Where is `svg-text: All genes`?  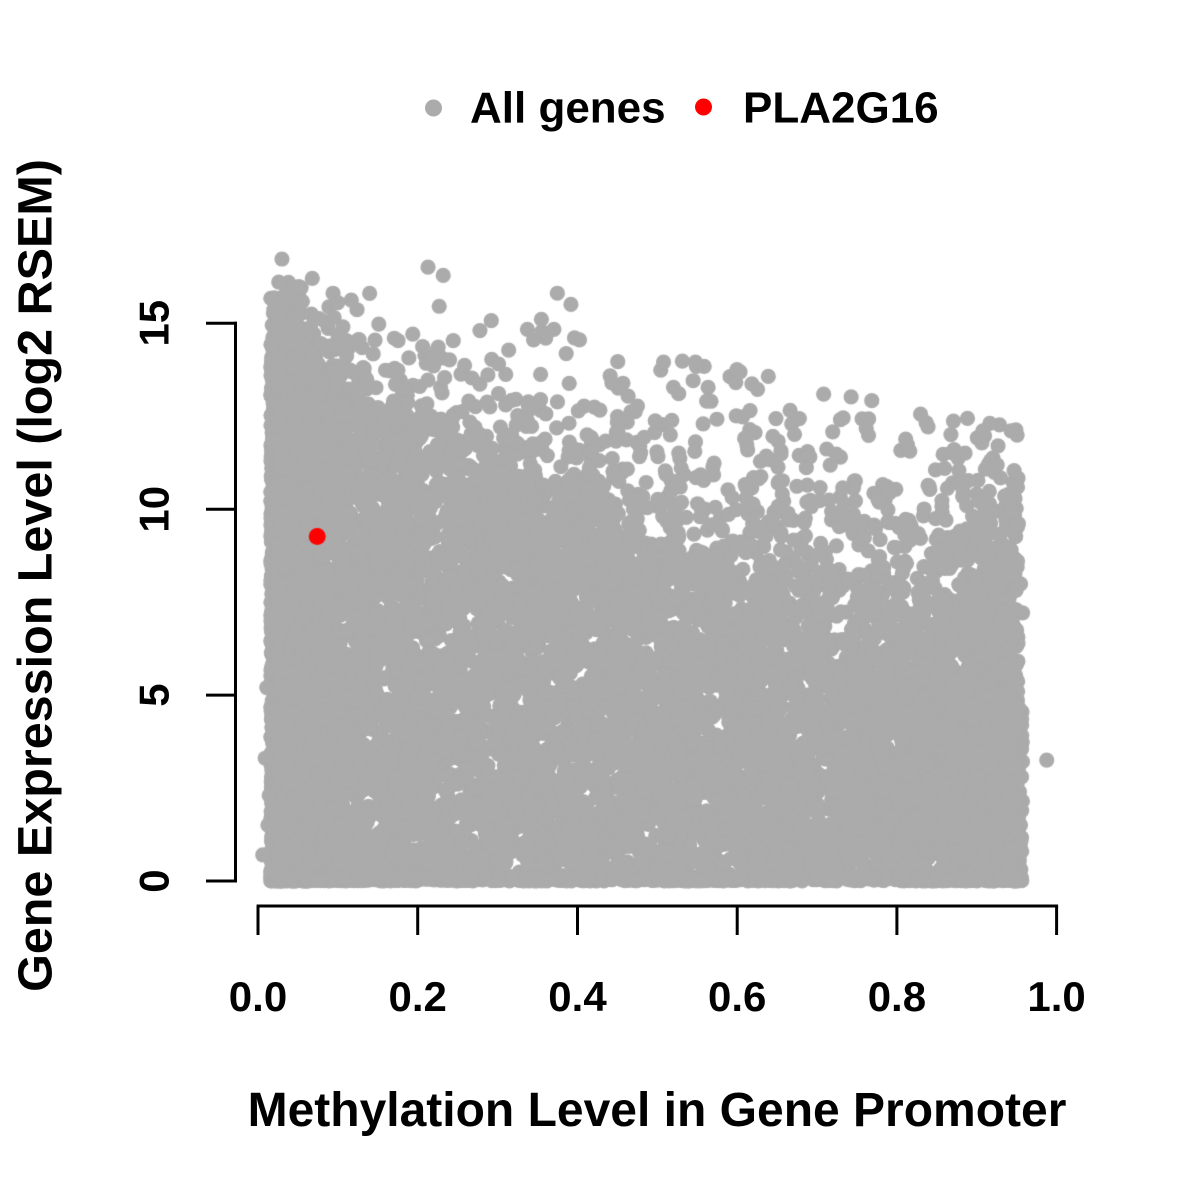
svg-text: All genes is located at coordinates (568, 108).